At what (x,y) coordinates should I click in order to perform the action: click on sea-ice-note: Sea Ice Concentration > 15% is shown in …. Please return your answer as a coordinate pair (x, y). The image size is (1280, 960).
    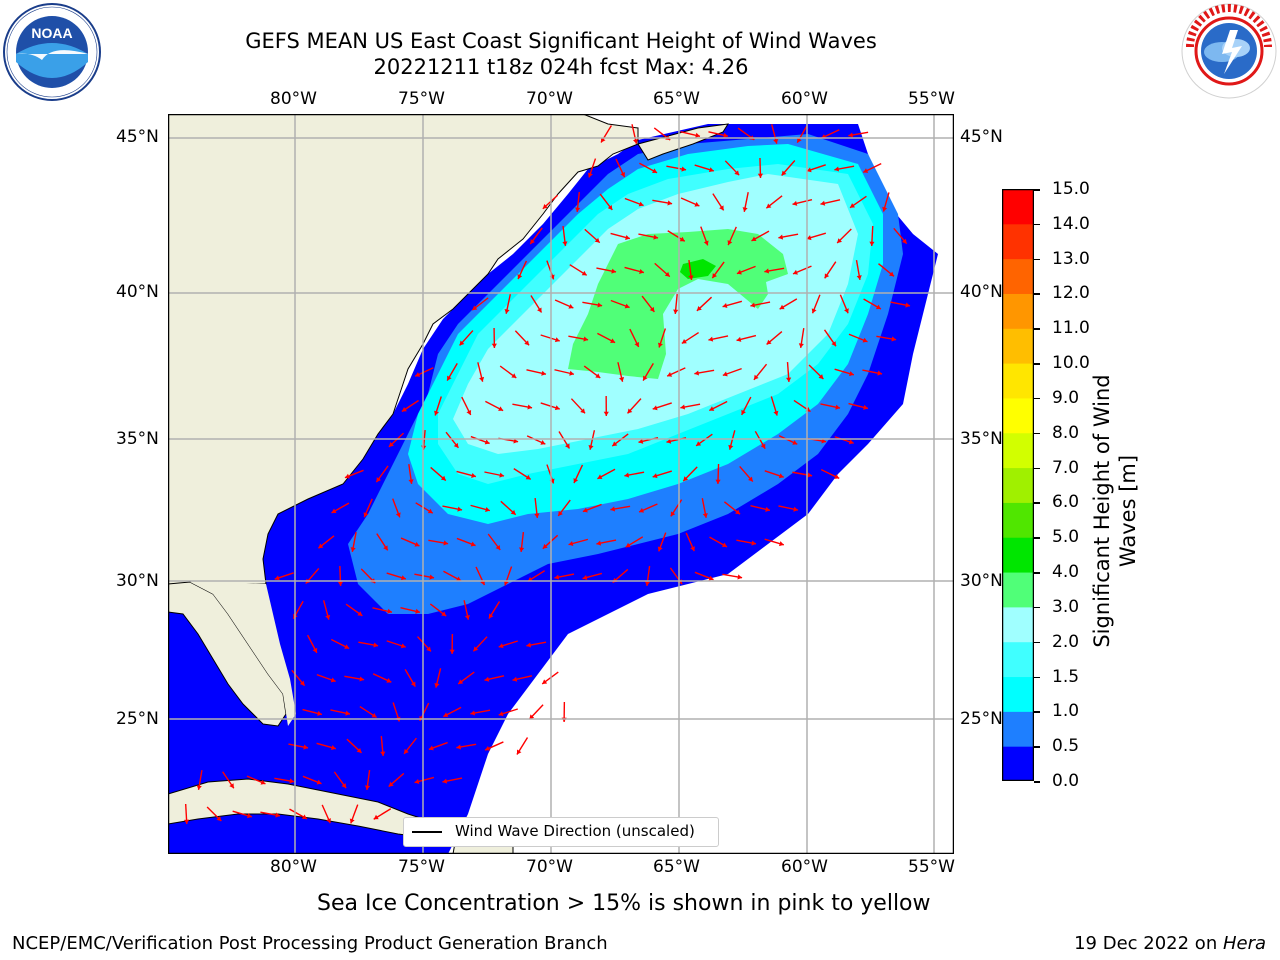
    Looking at the image, I should click on (624, 903).